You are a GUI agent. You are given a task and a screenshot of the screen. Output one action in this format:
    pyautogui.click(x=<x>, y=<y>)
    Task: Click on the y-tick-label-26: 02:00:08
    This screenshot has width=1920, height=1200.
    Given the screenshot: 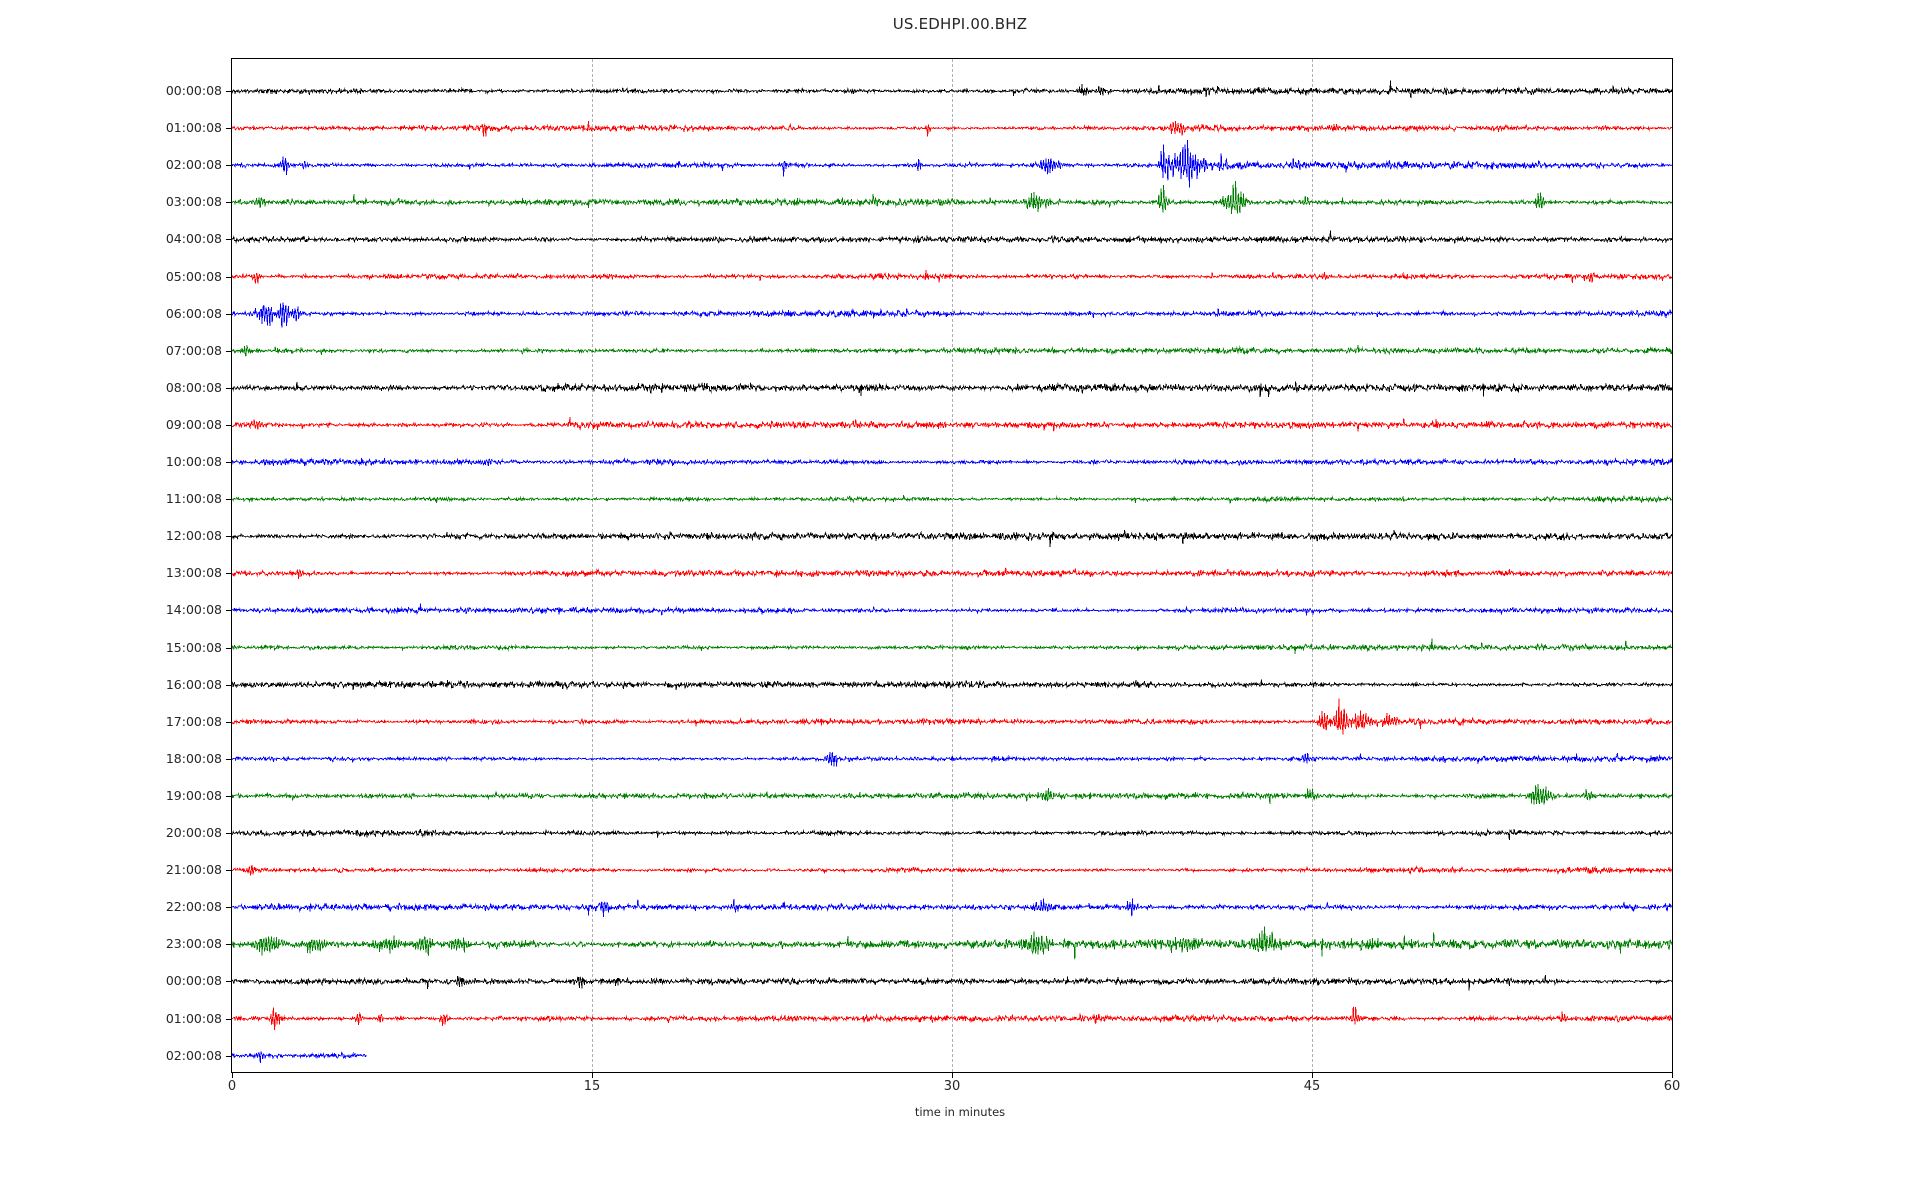 What is the action you would take?
    pyautogui.click(x=193, y=1055)
    